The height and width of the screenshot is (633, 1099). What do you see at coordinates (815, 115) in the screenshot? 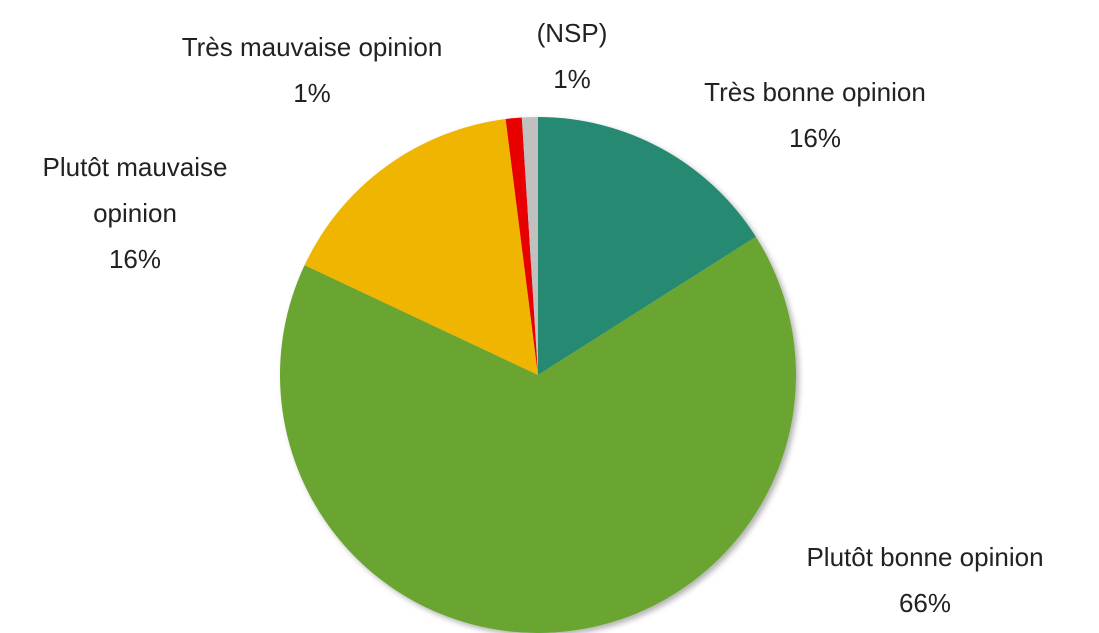
I see `slice-label: Très bonne opinion 16%` at bounding box center [815, 115].